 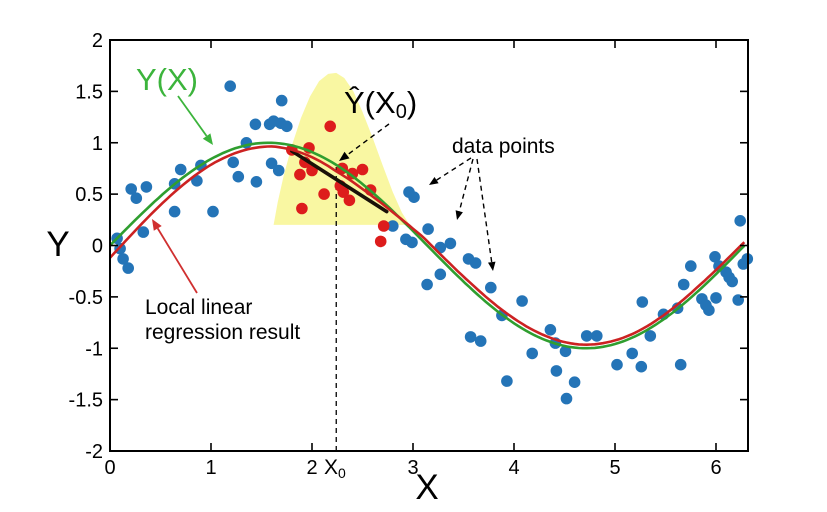 I want to click on x-axis-label: X, so click(x=426, y=487).